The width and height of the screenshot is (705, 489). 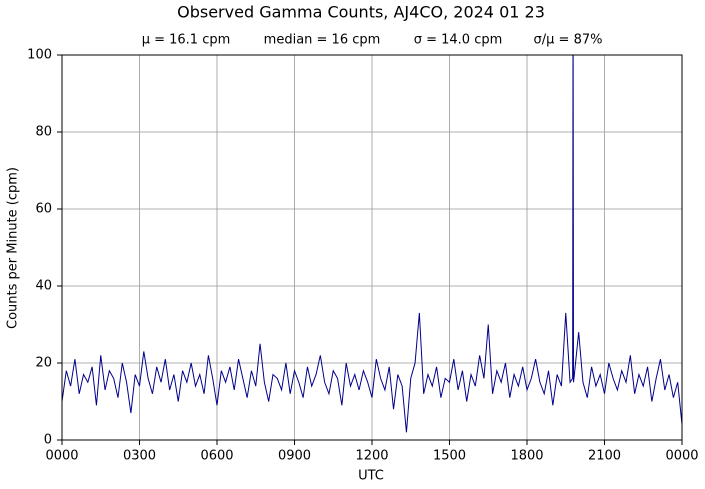 I want to click on annotation: median = 16 cpm, so click(x=322, y=40).